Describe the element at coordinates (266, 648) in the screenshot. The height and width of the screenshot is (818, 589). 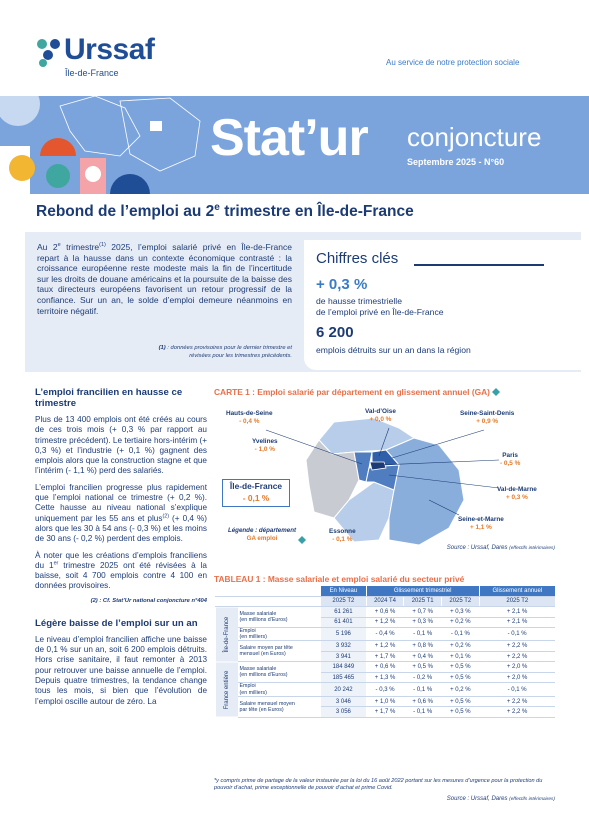
I see `row-label-line: Salaire moyen par tête` at that location.